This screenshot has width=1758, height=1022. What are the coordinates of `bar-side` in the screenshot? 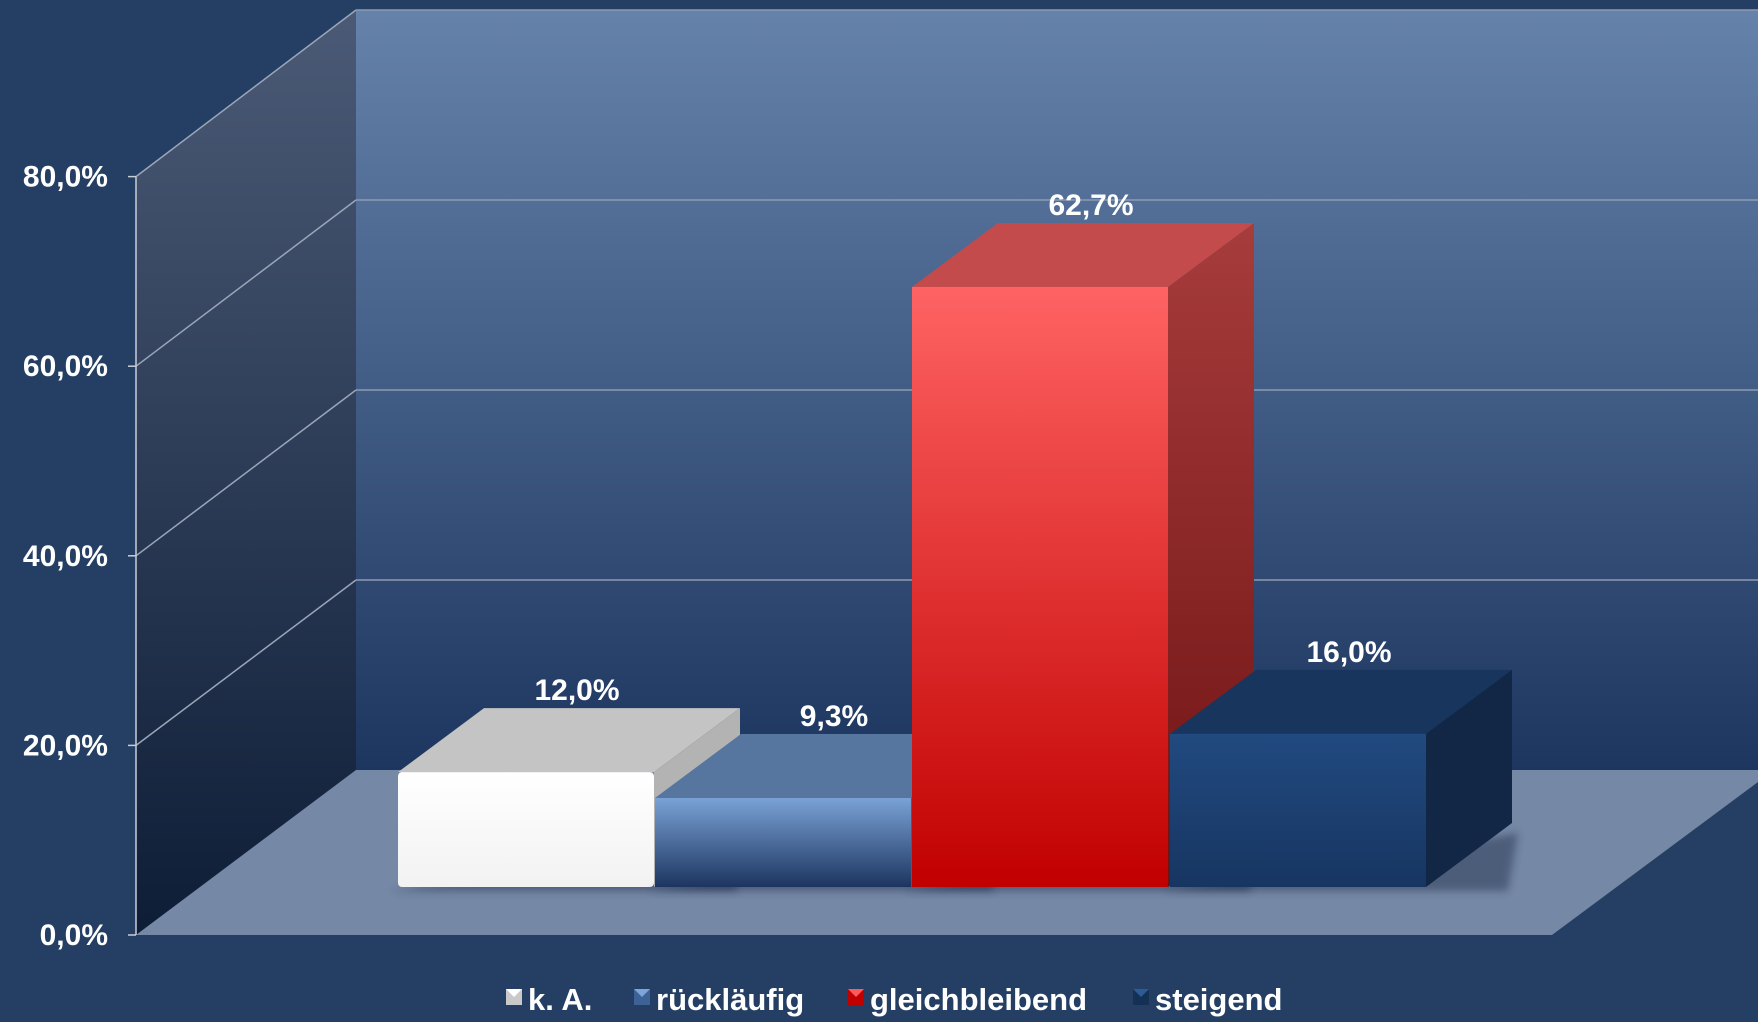 It's located at (1469, 778).